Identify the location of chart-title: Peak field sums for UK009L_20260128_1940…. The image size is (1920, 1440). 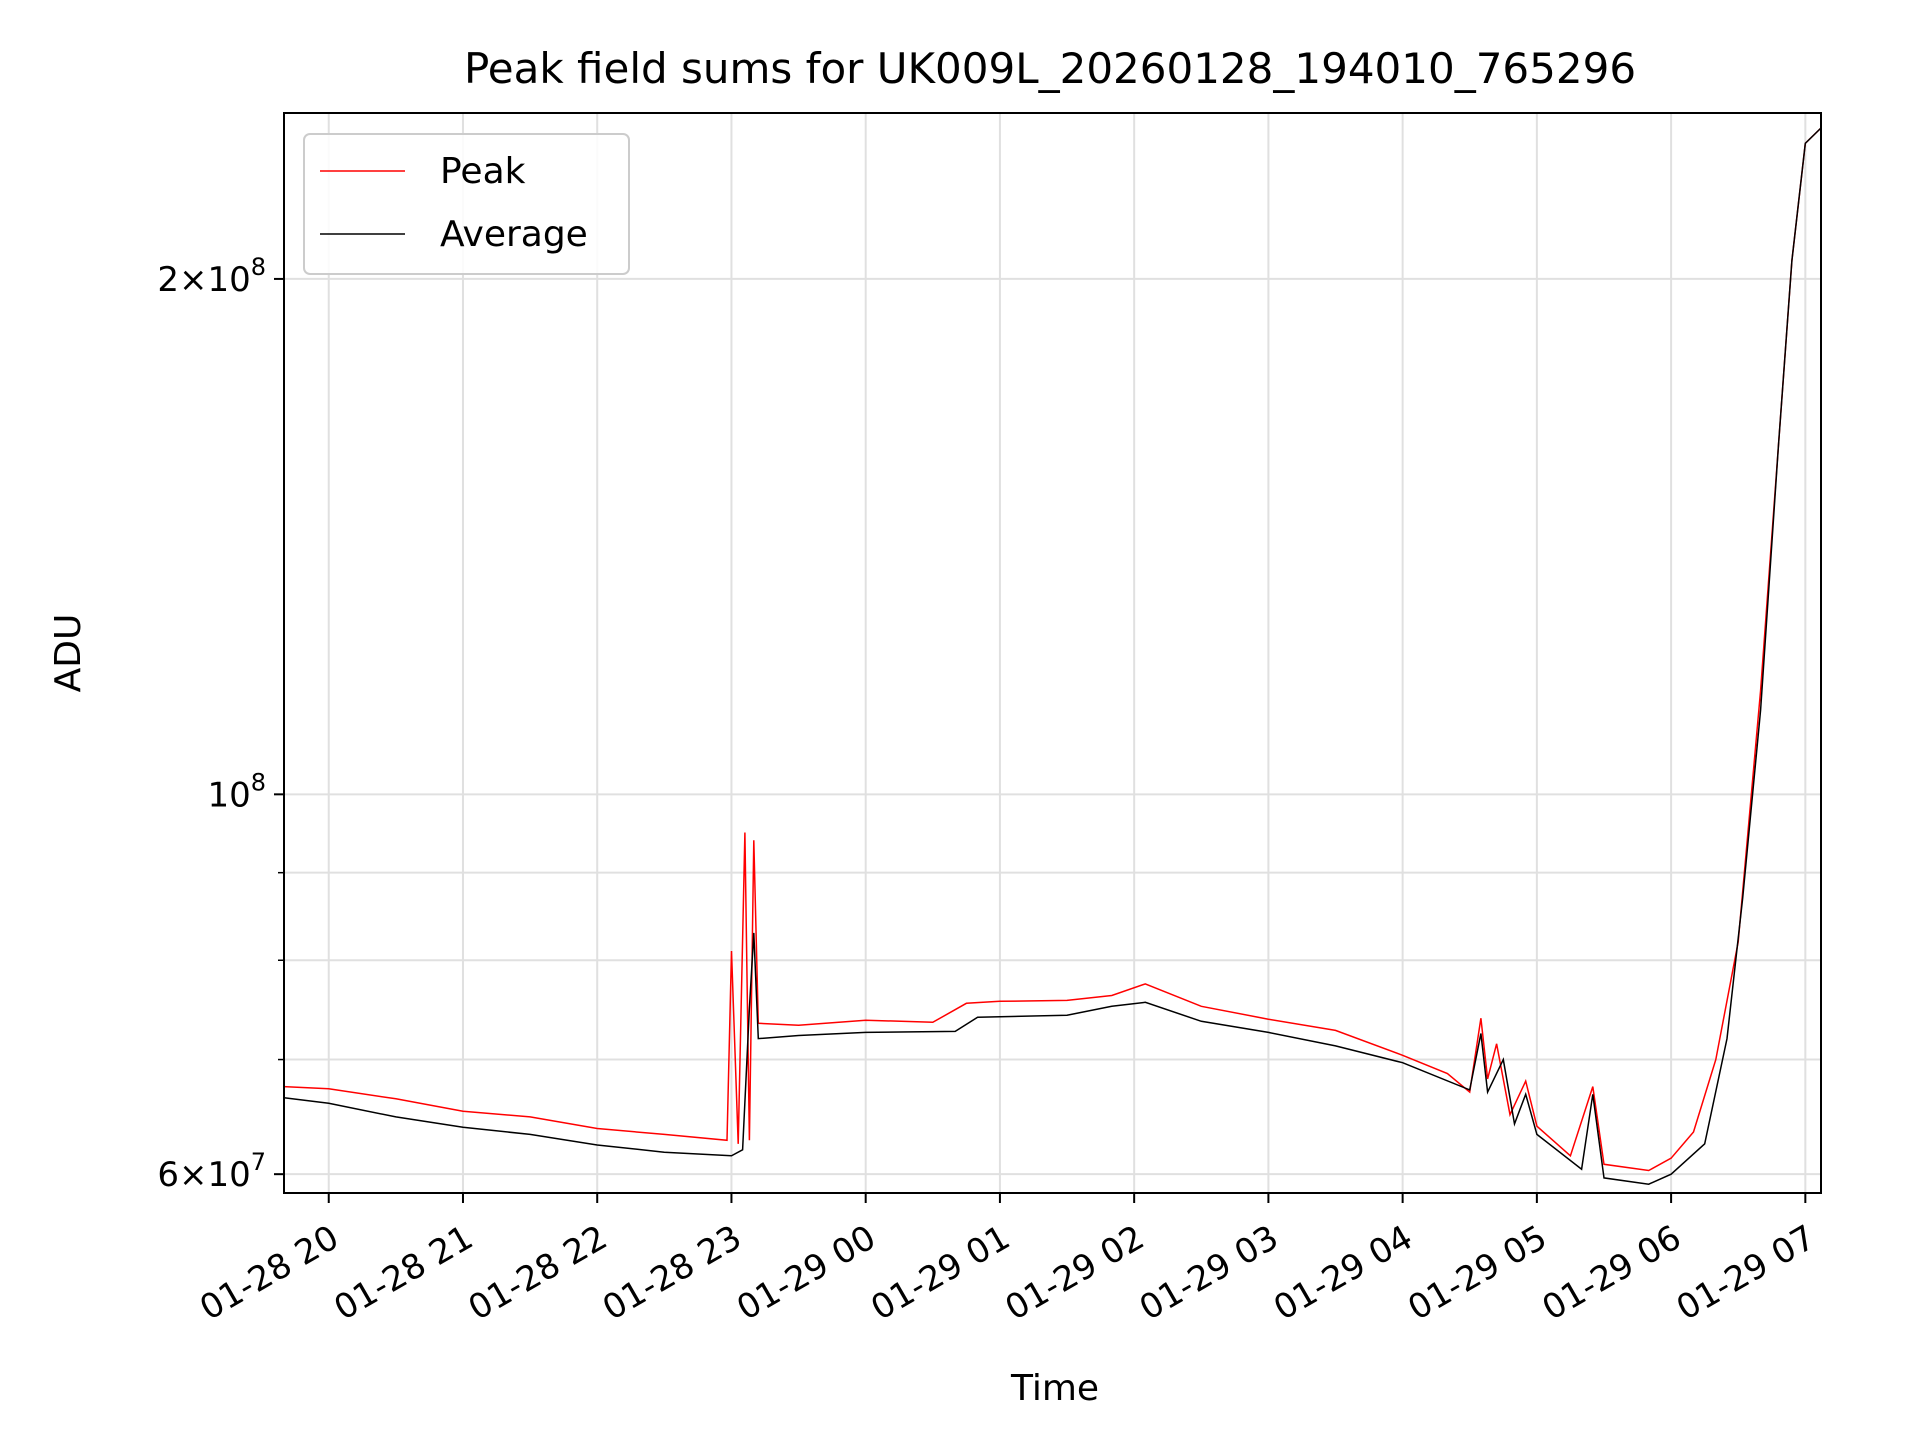
(1050, 68).